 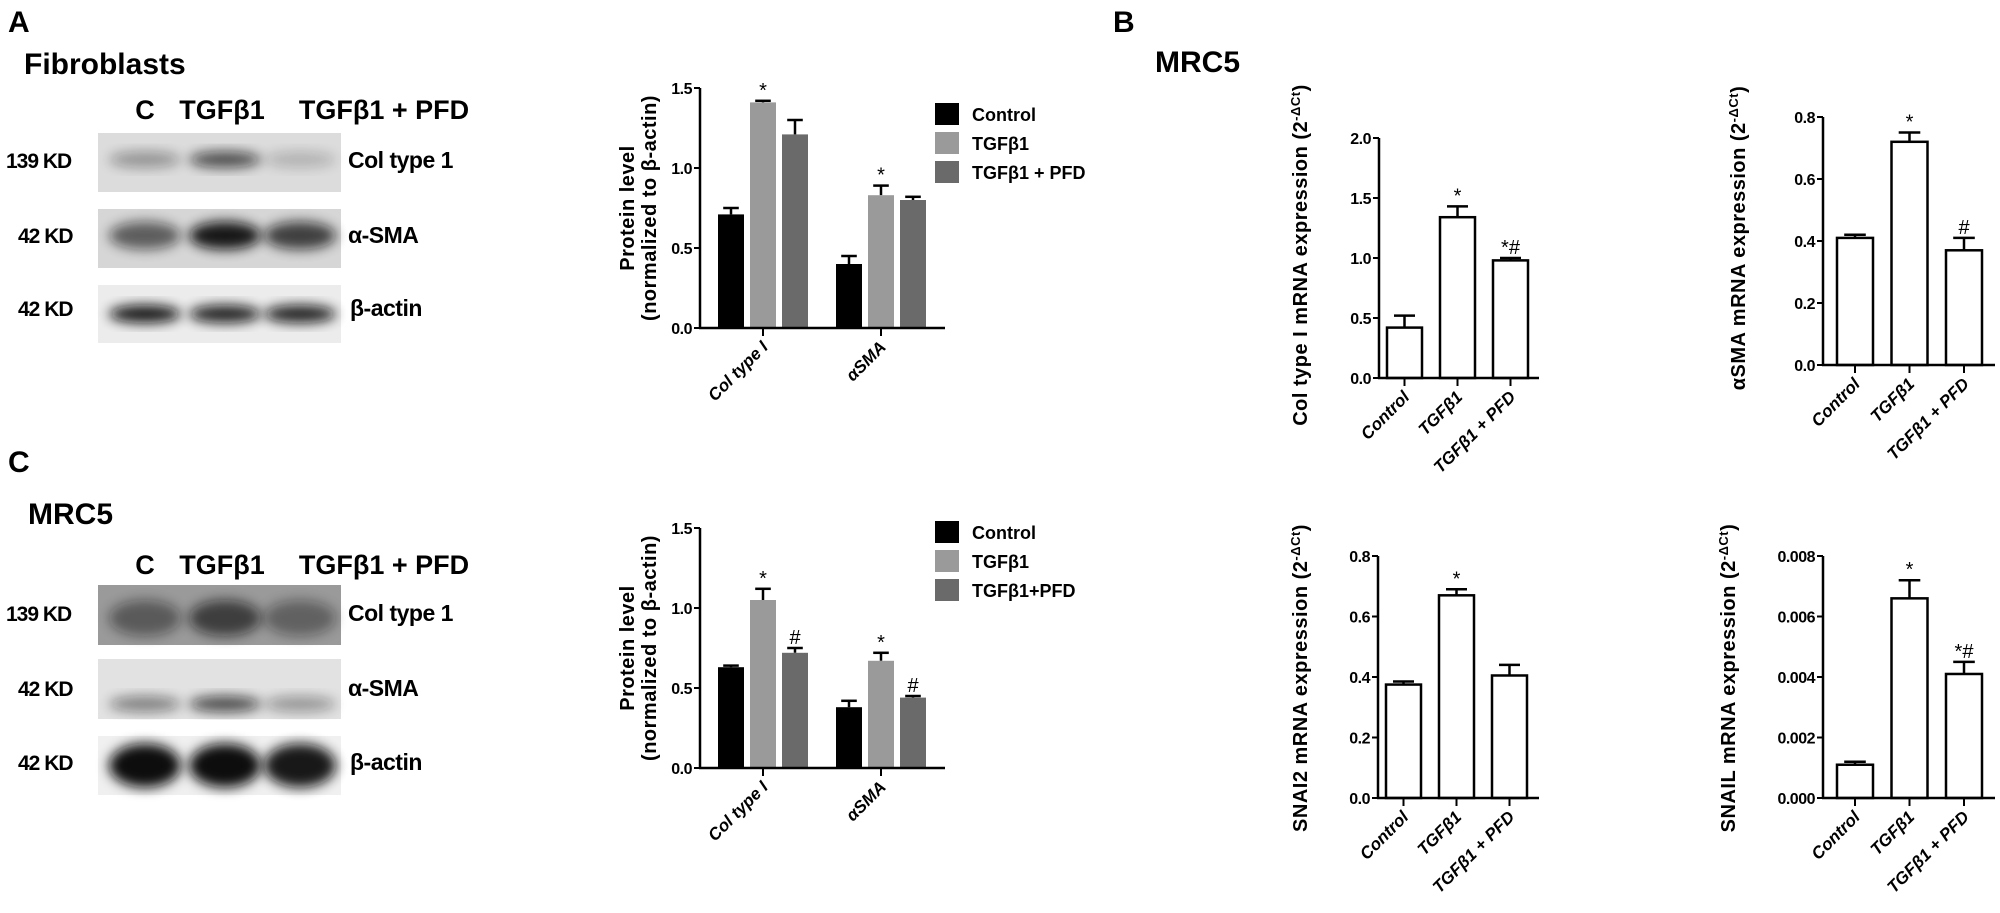 What do you see at coordinates (1733, 108) in the screenshot?
I see `y-axis-label-superscript: -ΔCt` at bounding box center [1733, 108].